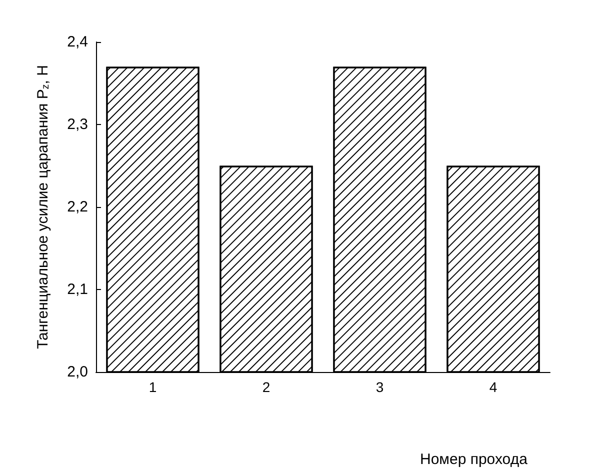 The image size is (596, 475). I want to click on y-tick-label: 2,1, so click(77, 289).